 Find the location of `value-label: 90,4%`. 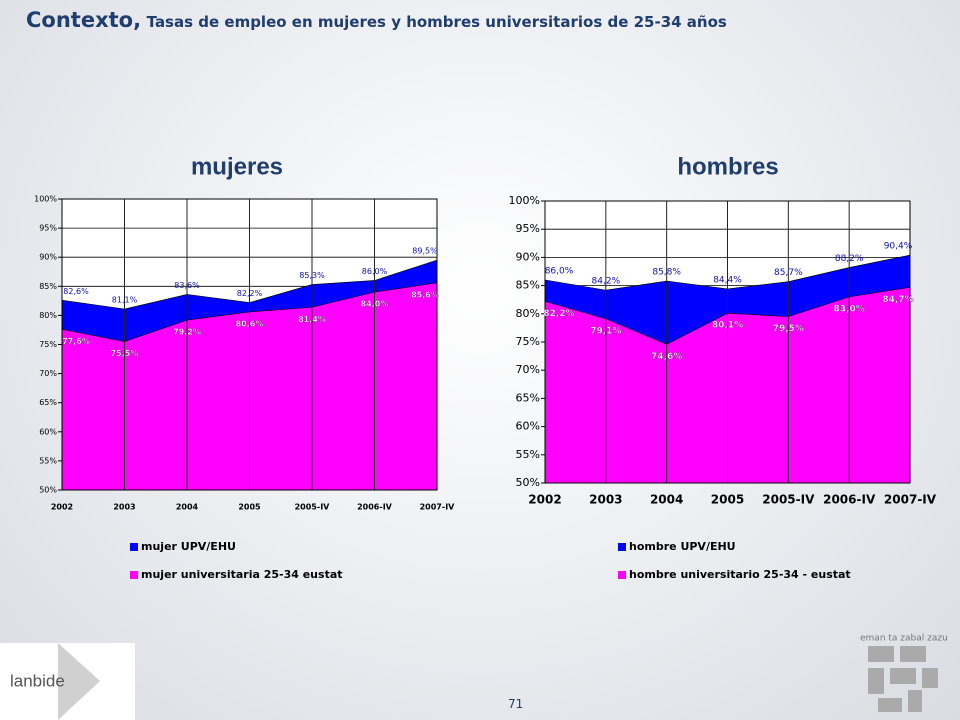

value-label: 90,4% is located at coordinates (898, 247).